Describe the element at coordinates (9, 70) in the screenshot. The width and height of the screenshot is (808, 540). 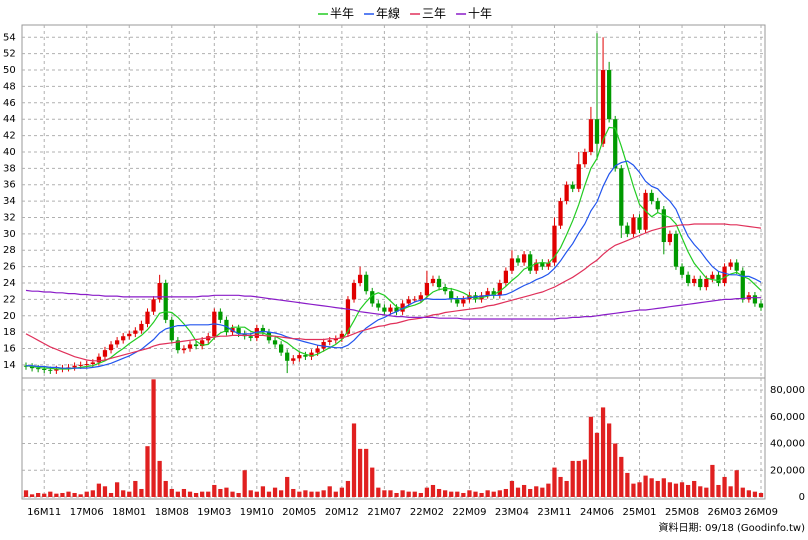
I see `y-tick-label: 50` at that location.